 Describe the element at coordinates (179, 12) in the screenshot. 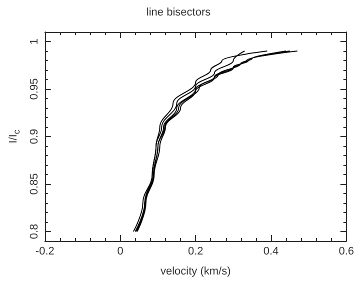

I see `chart-title: line bisectors` at that location.